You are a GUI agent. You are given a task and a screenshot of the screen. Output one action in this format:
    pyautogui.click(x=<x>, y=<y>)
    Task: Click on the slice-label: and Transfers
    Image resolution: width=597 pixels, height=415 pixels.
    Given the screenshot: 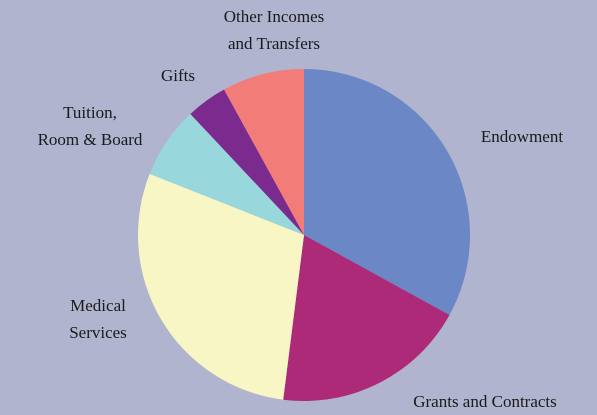 What is the action you would take?
    pyautogui.click(x=274, y=43)
    